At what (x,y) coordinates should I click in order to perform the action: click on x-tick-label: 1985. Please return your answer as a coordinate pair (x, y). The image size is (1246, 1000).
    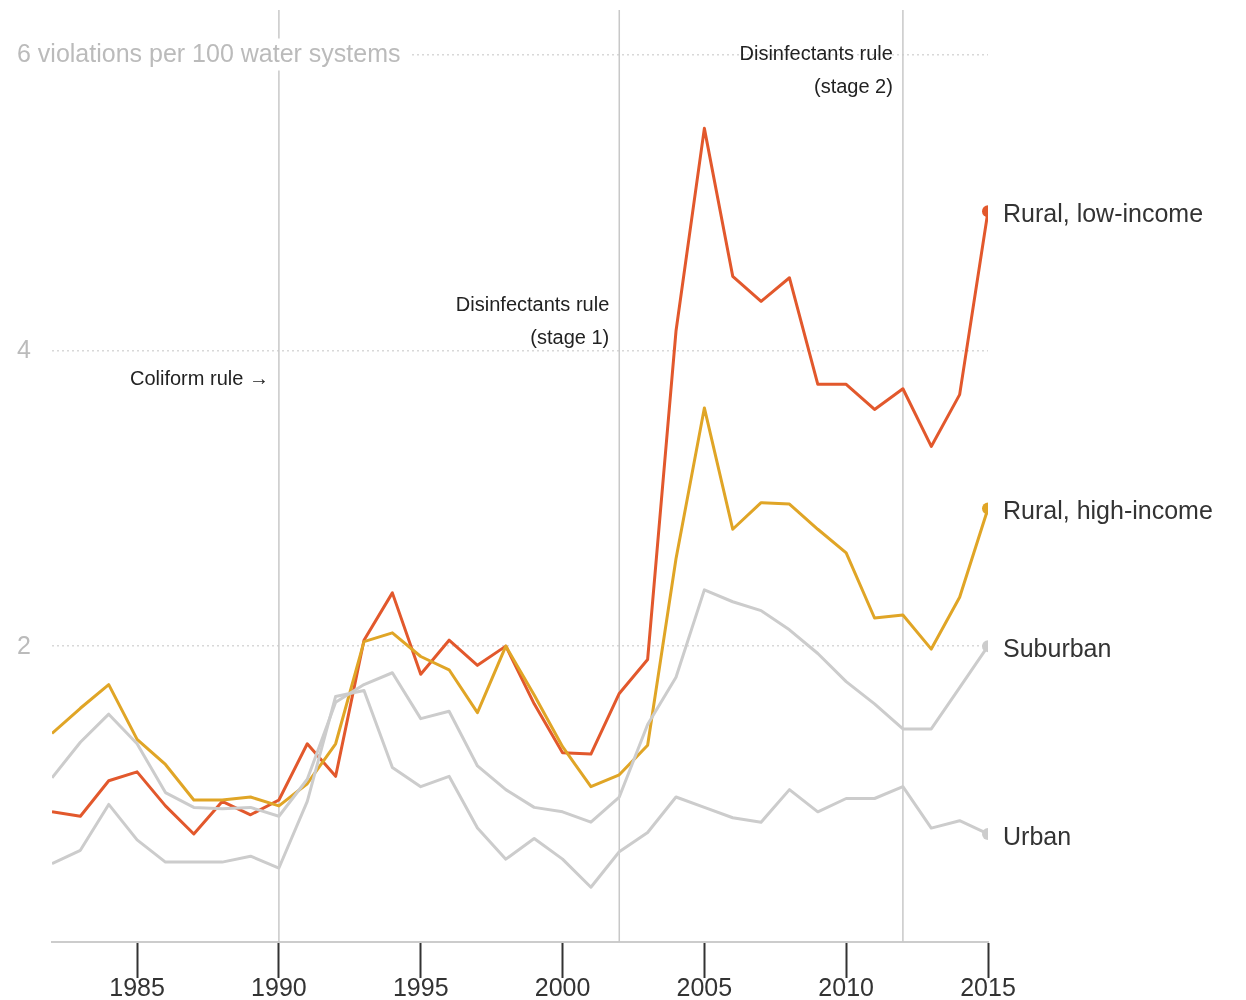
    Looking at the image, I should click on (137, 986).